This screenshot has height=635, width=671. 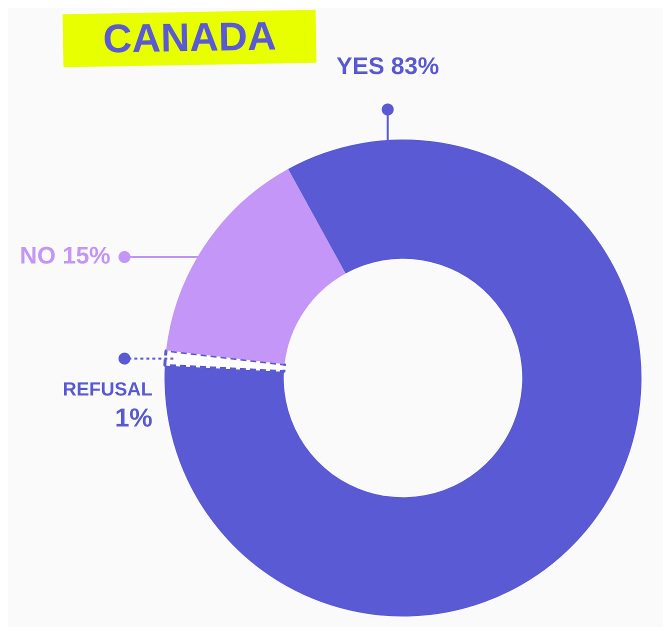 I want to click on chart-title: CANADA, so click(x=189, y=39).